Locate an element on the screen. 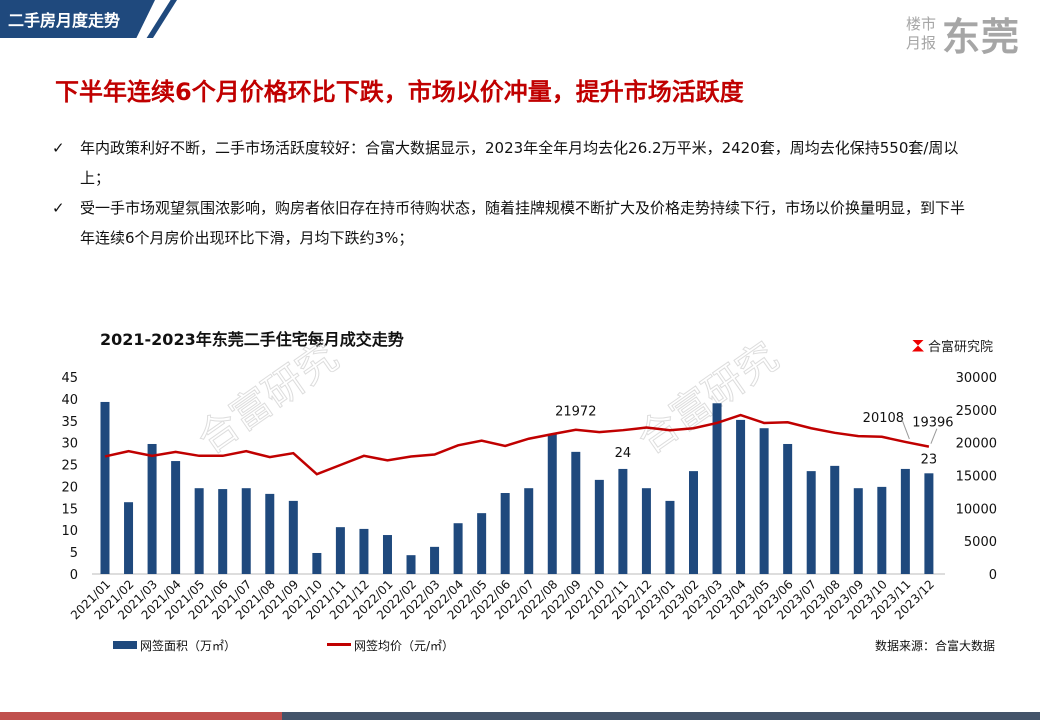  brand-city: 东莞 is located at coordinates (980, 37).